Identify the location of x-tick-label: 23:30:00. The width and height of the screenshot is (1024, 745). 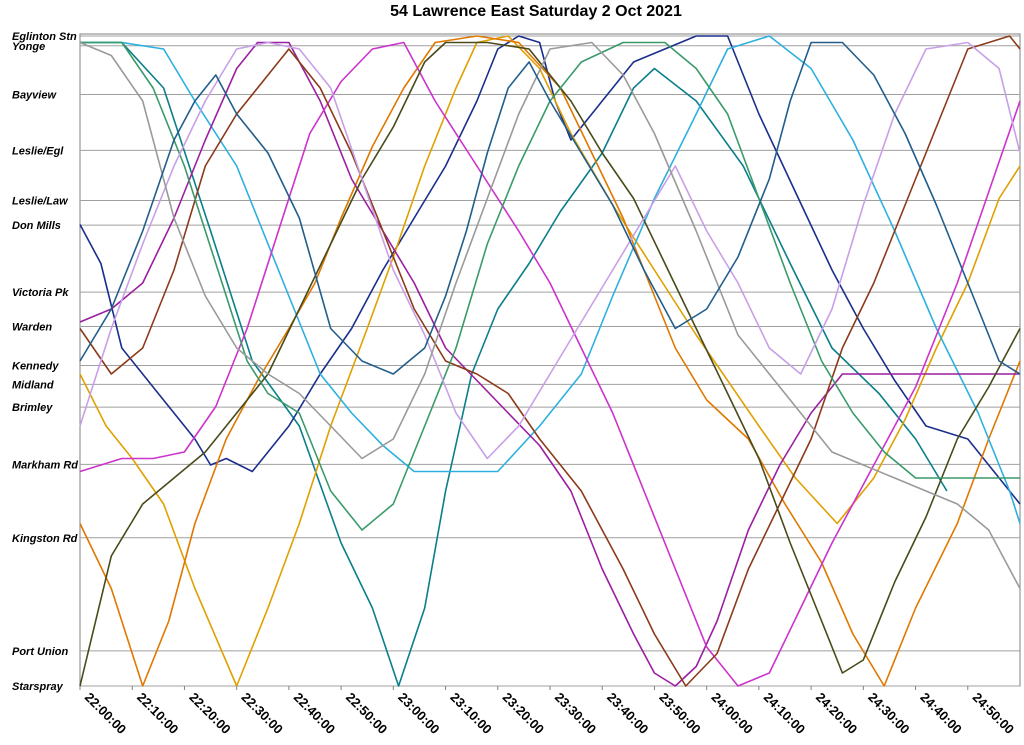
(575, 713).